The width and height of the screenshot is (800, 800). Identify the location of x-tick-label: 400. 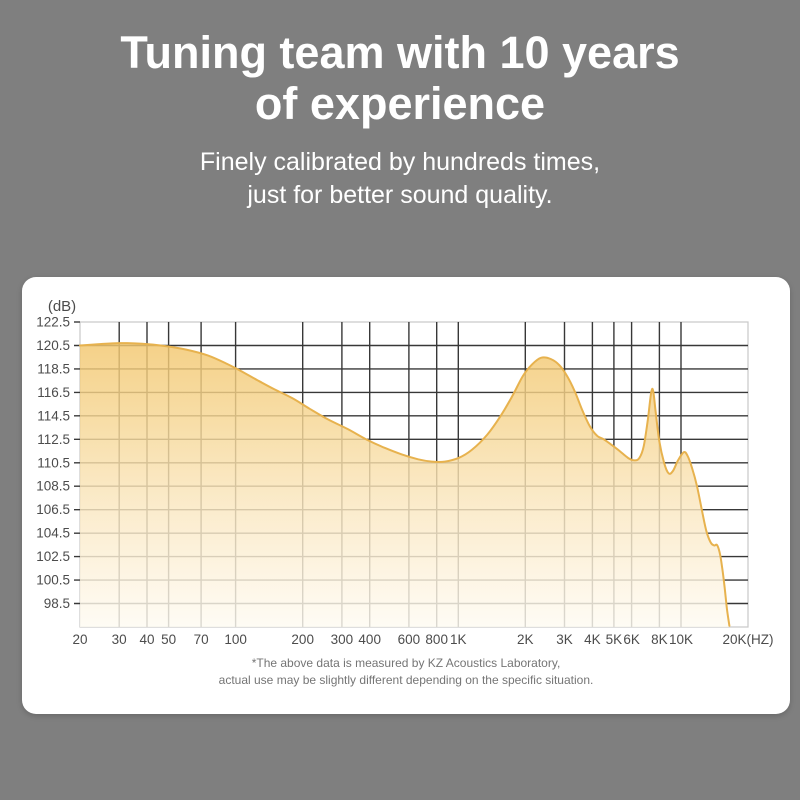
(369, 639).